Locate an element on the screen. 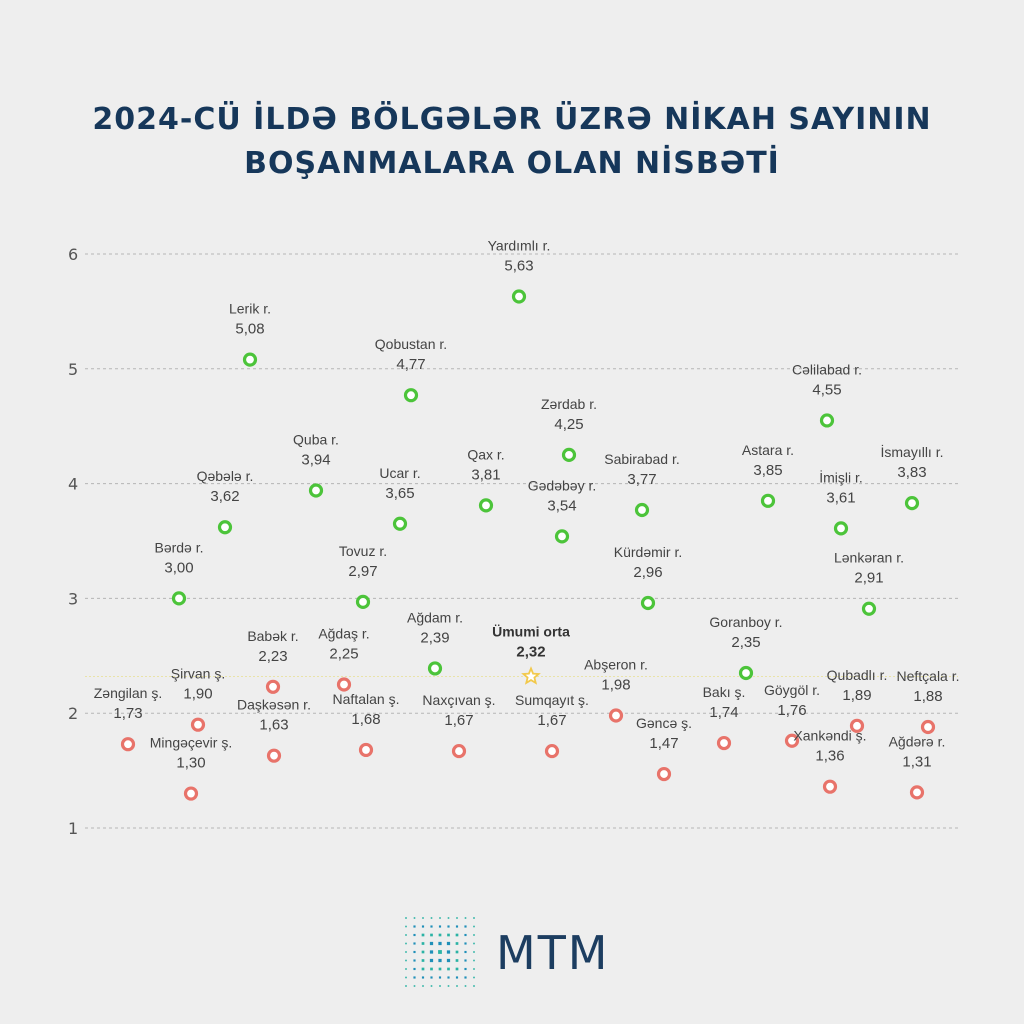 Image resolution: width=1024 pixels, height=1024 pixels. average-label: Ümumi orta is located at coordinates (531, 631).